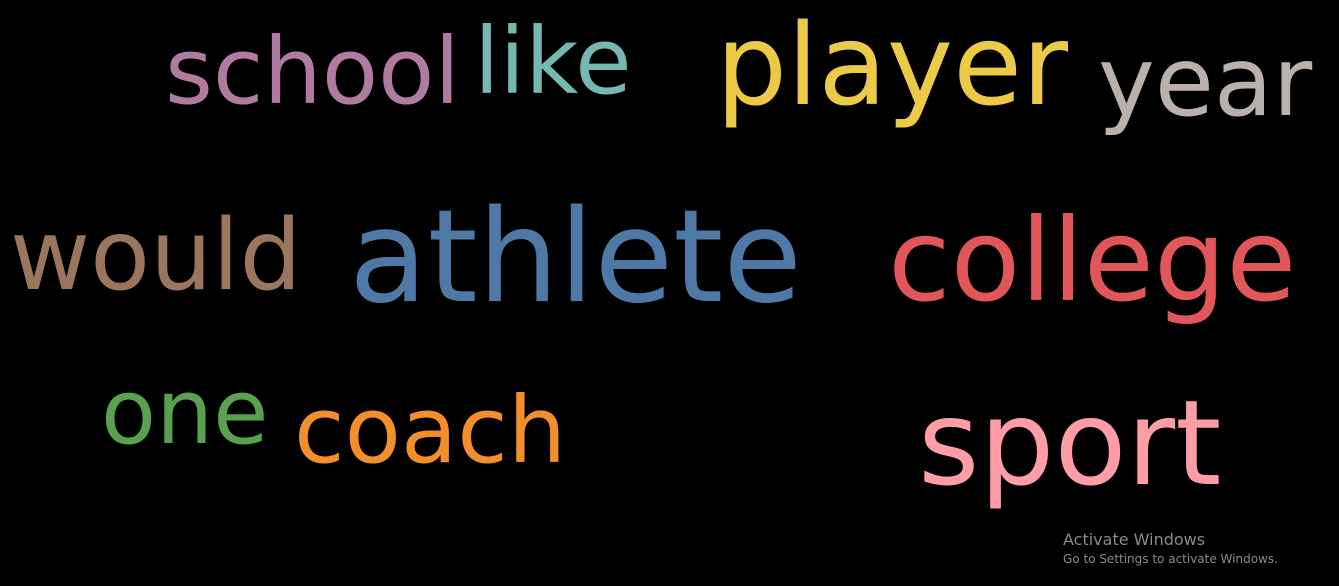 This screenshot has height=586, width=1339. What do you see at coordinates (430, 430) in the screenshot?
I see `word-coach: coach` at bounding box center [430, 430].